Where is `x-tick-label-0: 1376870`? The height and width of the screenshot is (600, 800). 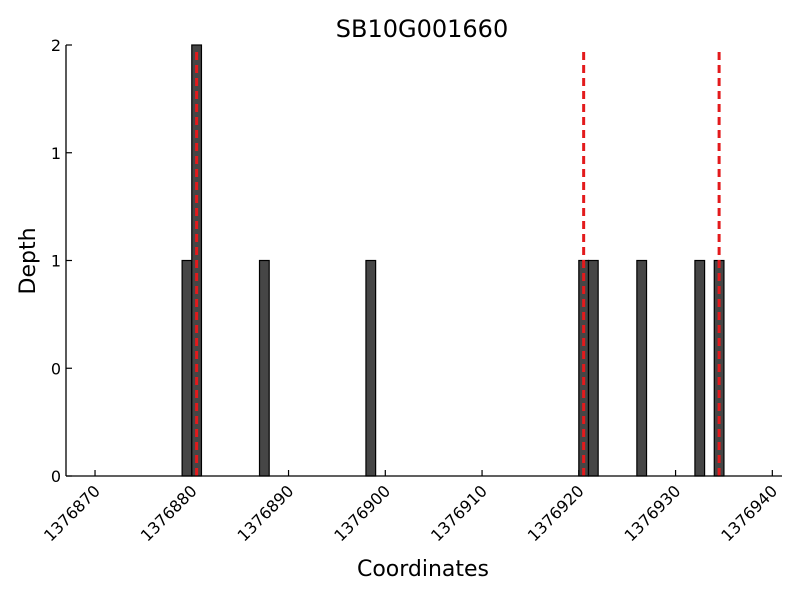 x-tick-label-0: 1376870 is located at coordinates (72, 513).